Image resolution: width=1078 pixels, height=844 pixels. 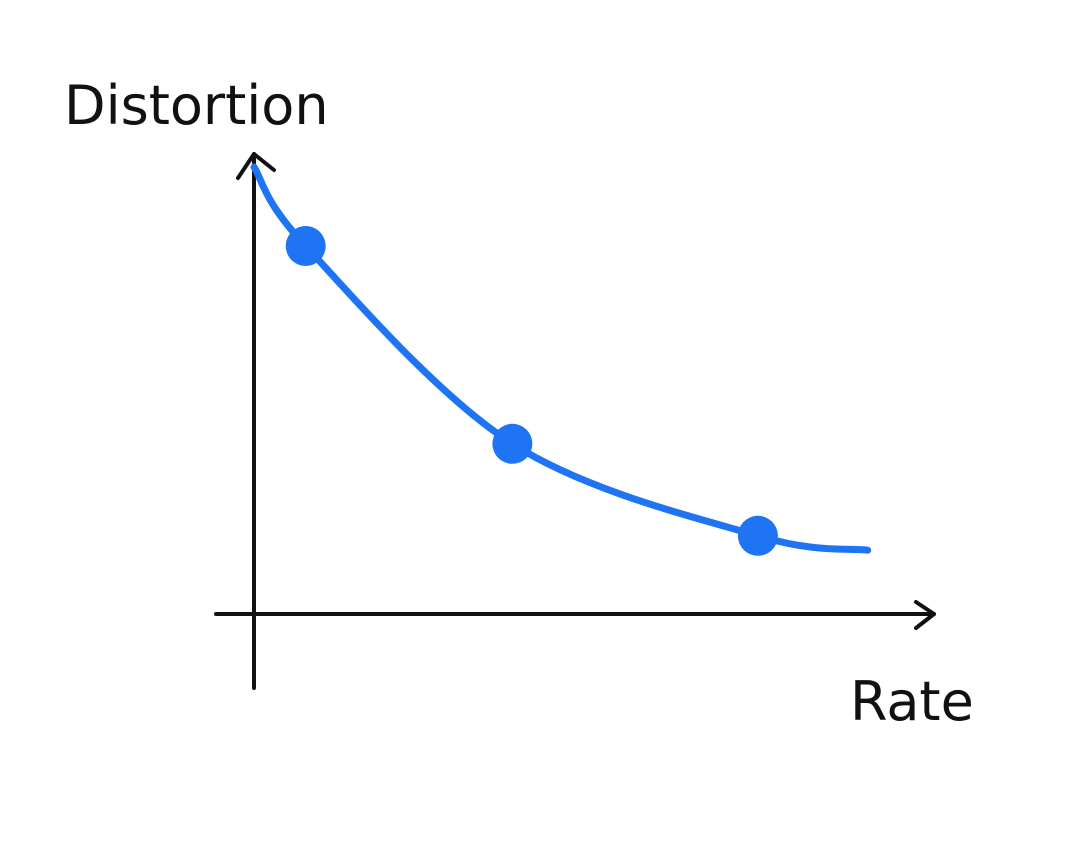 What do you see at coordinates (925, 615) in the screenshot?
I see `x-axis-arrowhead` at bounding box center [925, 615].